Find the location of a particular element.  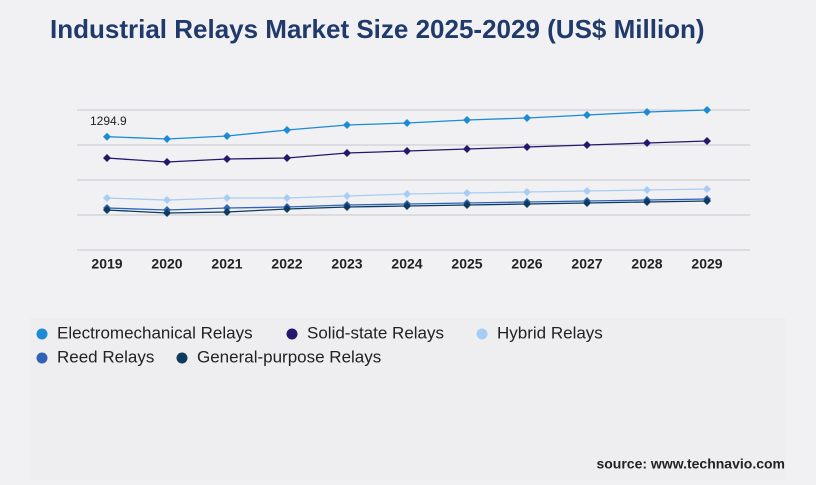

x-tick-label: 2024 is located at coordinates (406, 264).